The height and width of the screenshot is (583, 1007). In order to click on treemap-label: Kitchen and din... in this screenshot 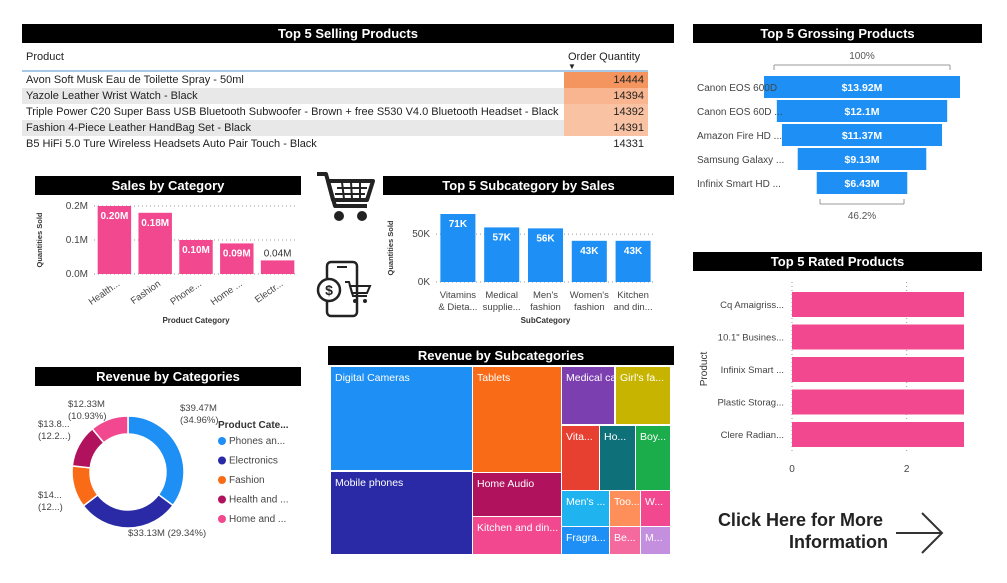, I will do `click(517, 528)`.